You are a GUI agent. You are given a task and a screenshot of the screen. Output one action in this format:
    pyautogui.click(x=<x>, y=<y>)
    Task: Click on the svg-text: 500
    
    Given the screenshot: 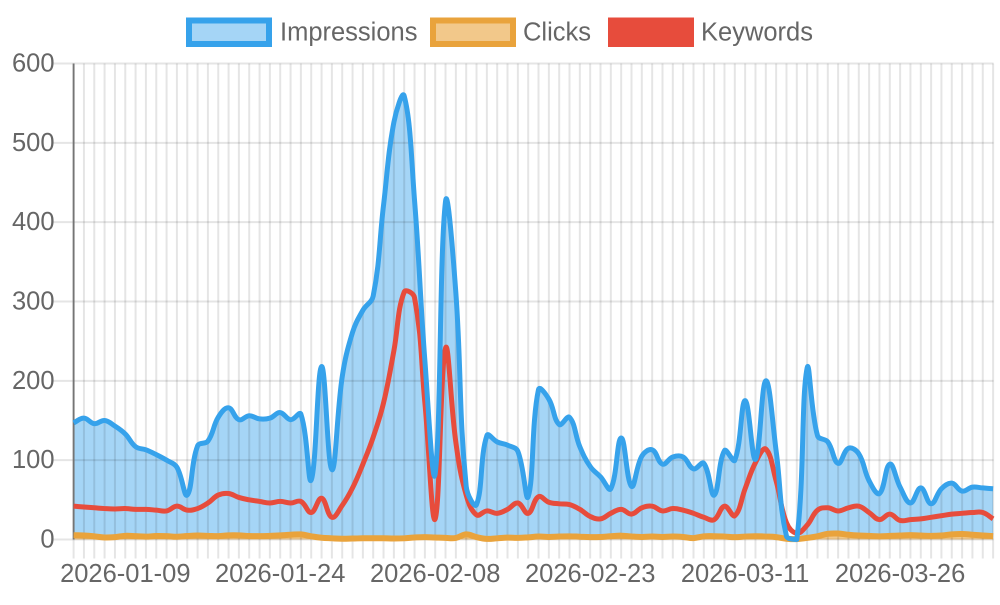 What is the action you would take?
    pyautogui.click(x=33, y=143)
    